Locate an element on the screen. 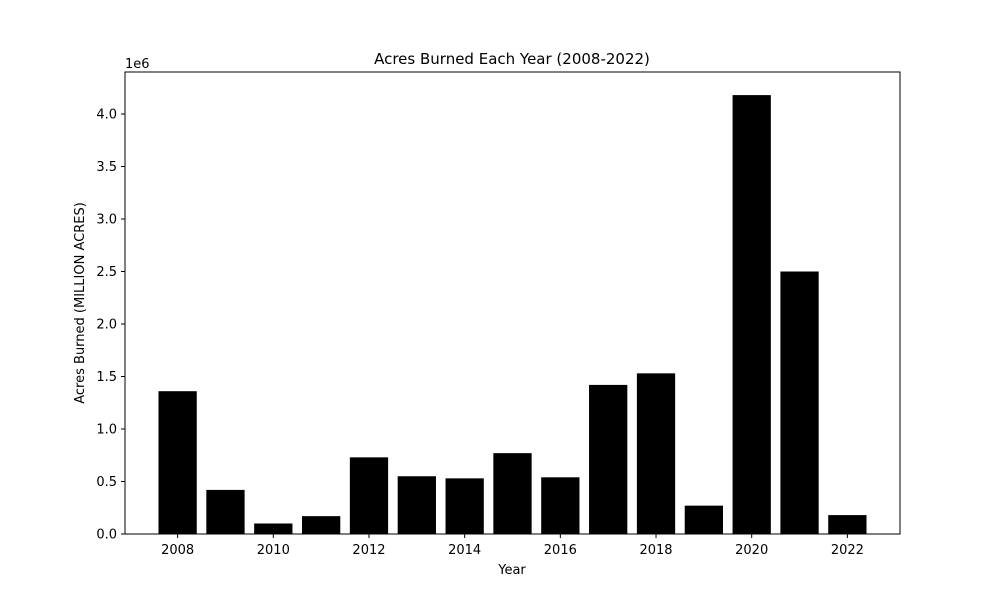 The image size is (1000, 600). bar-2012 is located at coordinates (369, 495).